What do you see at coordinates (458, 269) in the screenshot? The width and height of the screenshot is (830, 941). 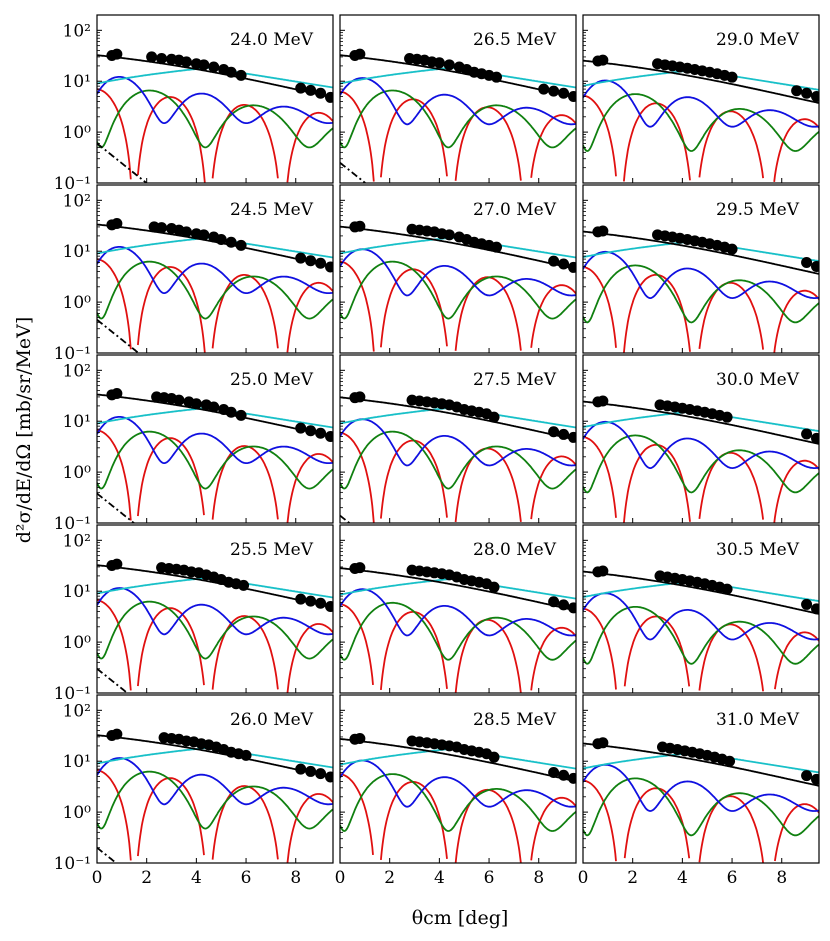 I see `panel: 27.0 MeV` at bounding box center [458, 269].